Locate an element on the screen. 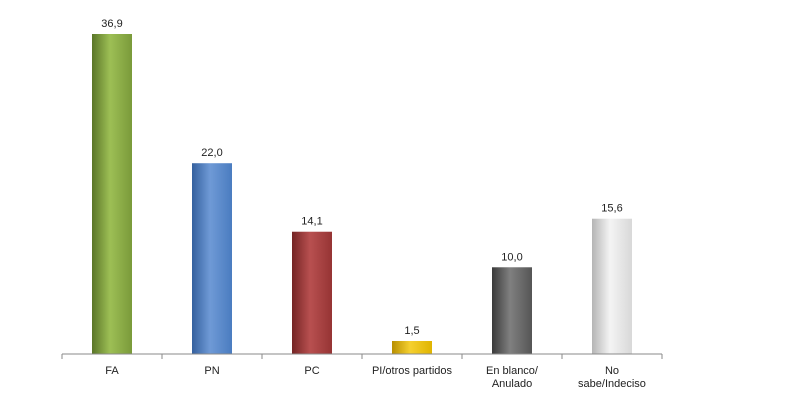 This screenshot has height=405, width=800. value-label-4: 10,0 is located at coordinates (511, 257).